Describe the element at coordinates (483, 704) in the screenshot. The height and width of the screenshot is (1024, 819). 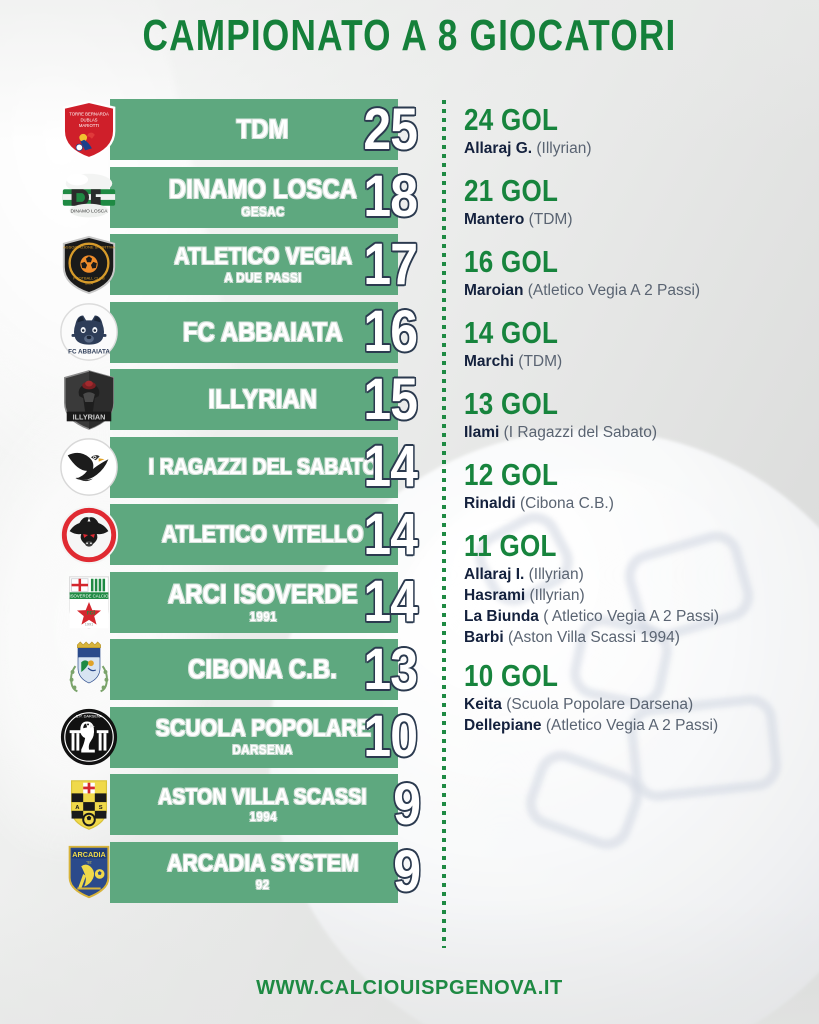
I see `scorer-name: Keita` at that location.